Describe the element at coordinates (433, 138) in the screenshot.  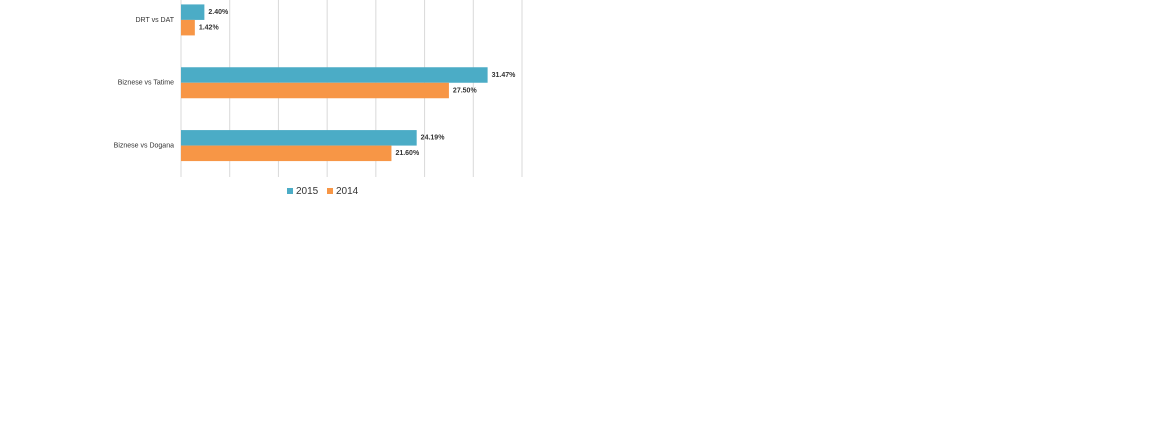
I see `value-label: 24.19%` at that location.